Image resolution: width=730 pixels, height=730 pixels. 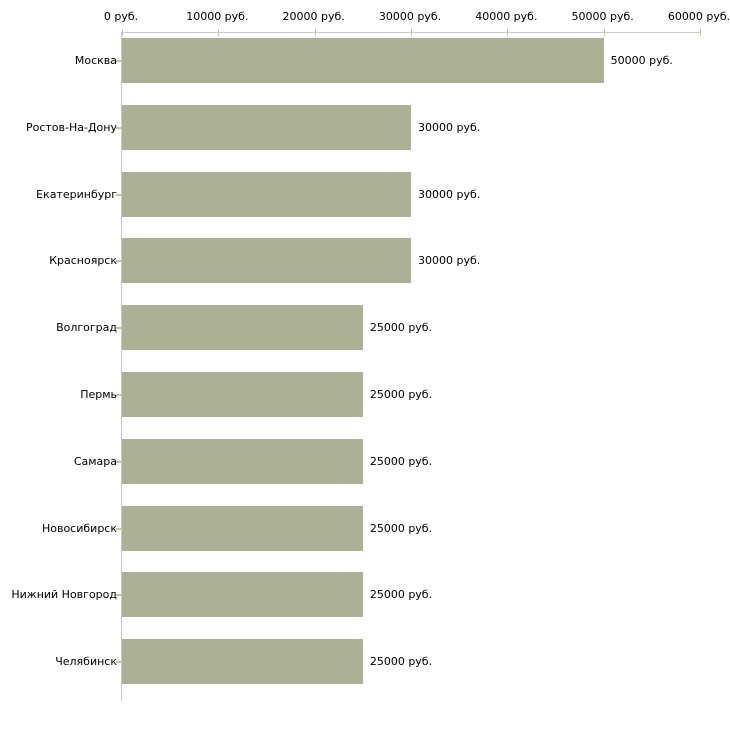 I want to click on bar-row: Ростов-На-Дону 30000 руб., so click(x=363, y=133).